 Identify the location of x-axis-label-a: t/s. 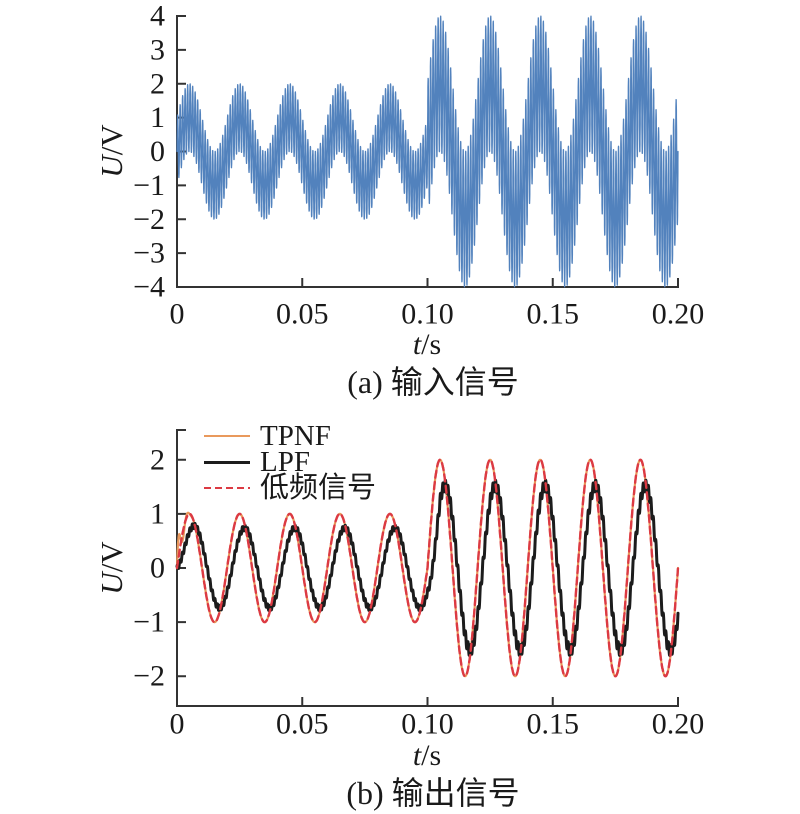
(427, 344).